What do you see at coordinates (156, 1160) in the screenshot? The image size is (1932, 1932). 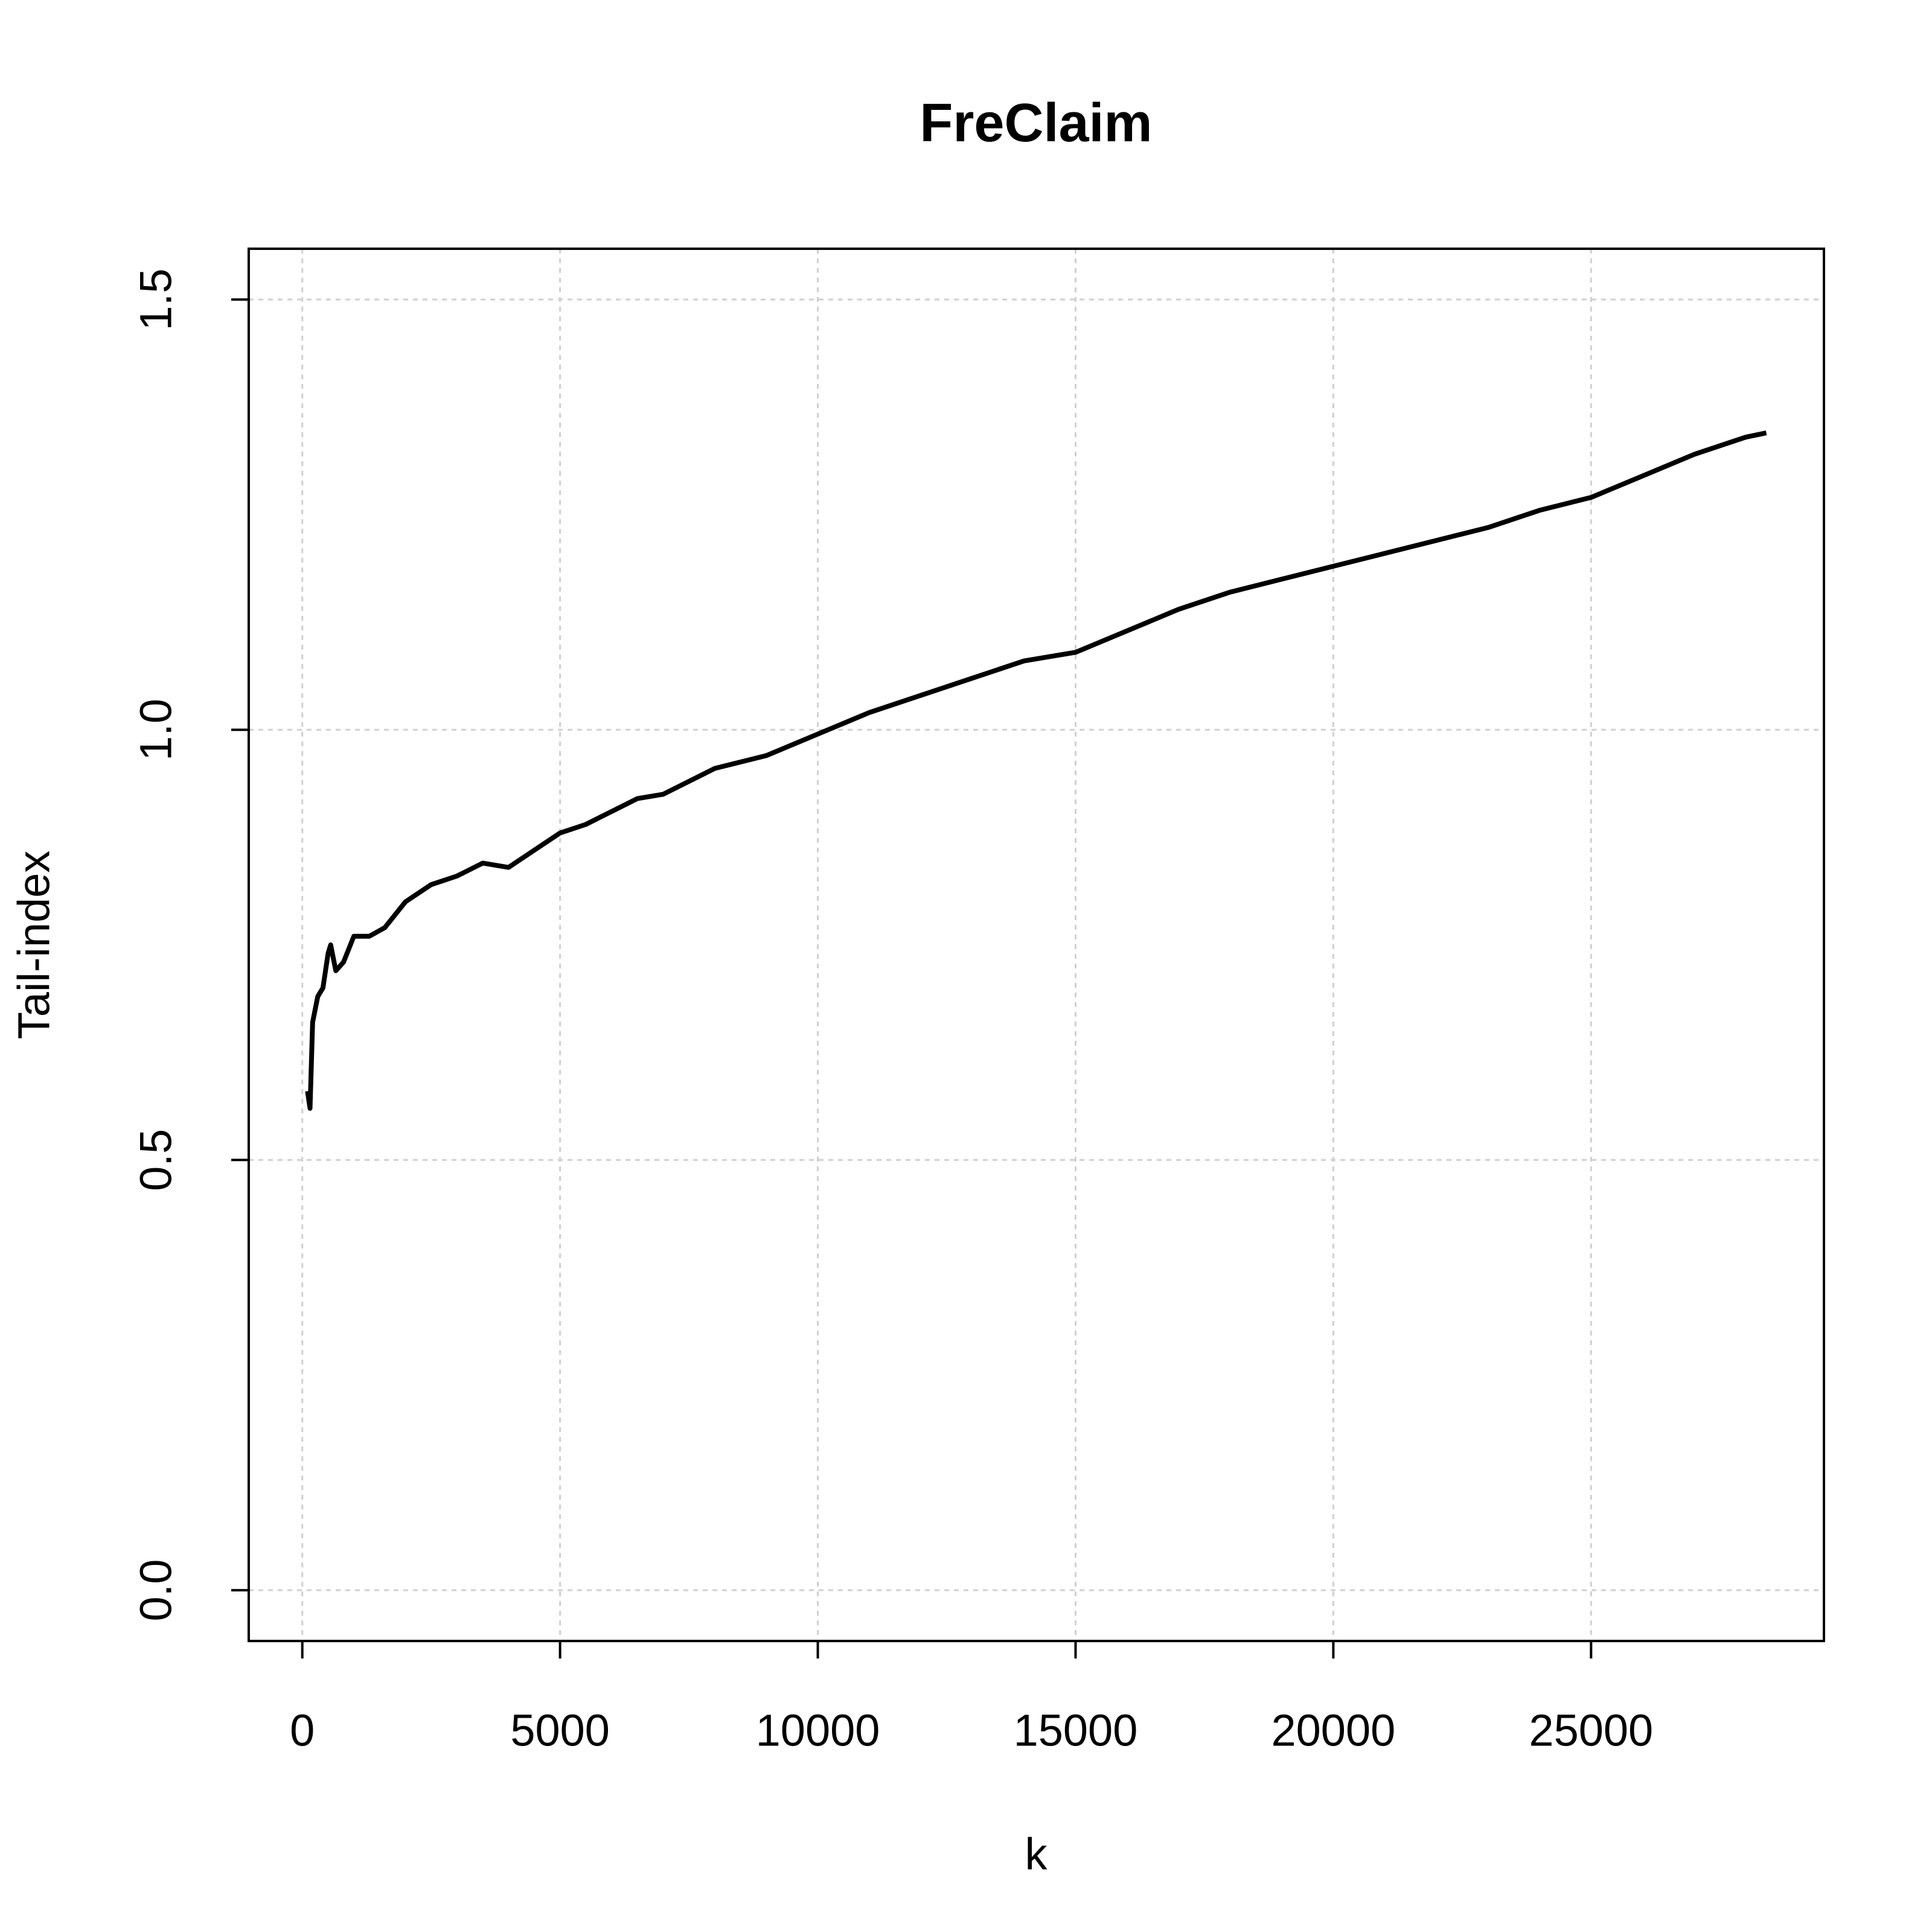 I see `y-tick-label: 0.5` at bounding box center [156, 1160].